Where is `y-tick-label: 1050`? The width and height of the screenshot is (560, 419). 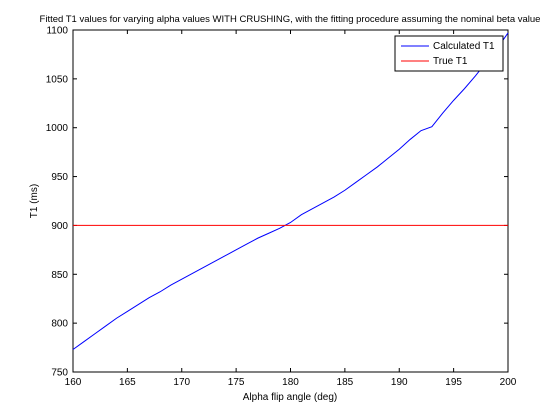
y-tick-label: 1050 is located at coordinates (57, 79).